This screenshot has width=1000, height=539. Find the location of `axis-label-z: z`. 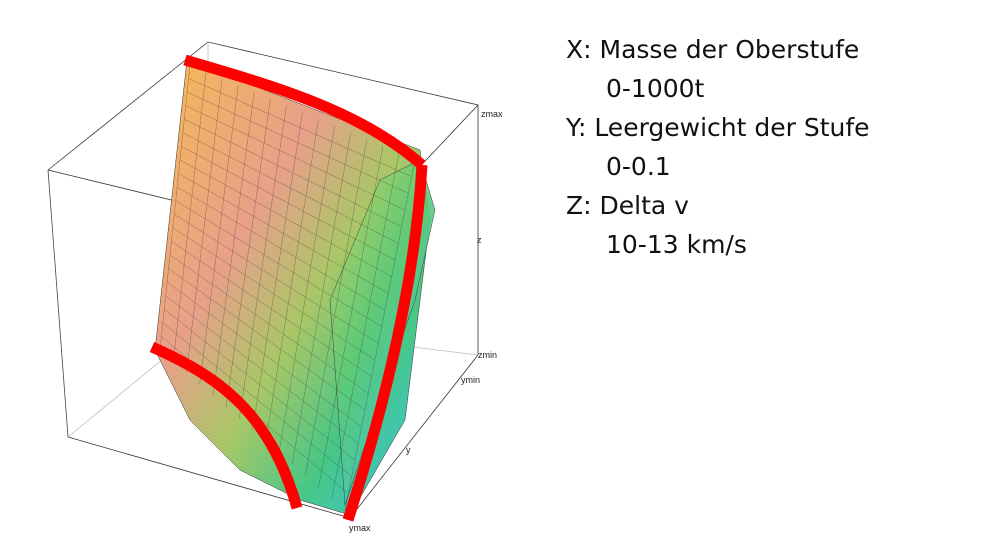

axis-label-z: z is located at coordinates (479, 240).